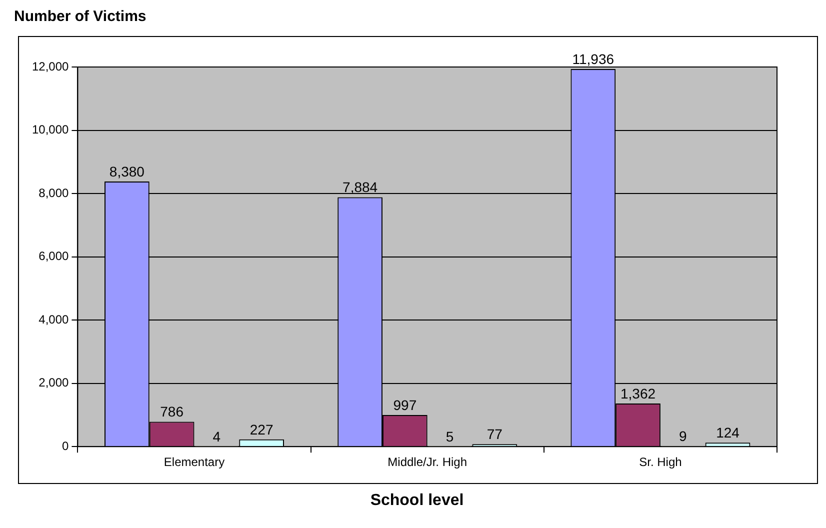 This screenshot has height=528, width=826. Describe the element at coordinates (51, 129) in the screenshot. I see `y-tick-label: 10,000` at that location.